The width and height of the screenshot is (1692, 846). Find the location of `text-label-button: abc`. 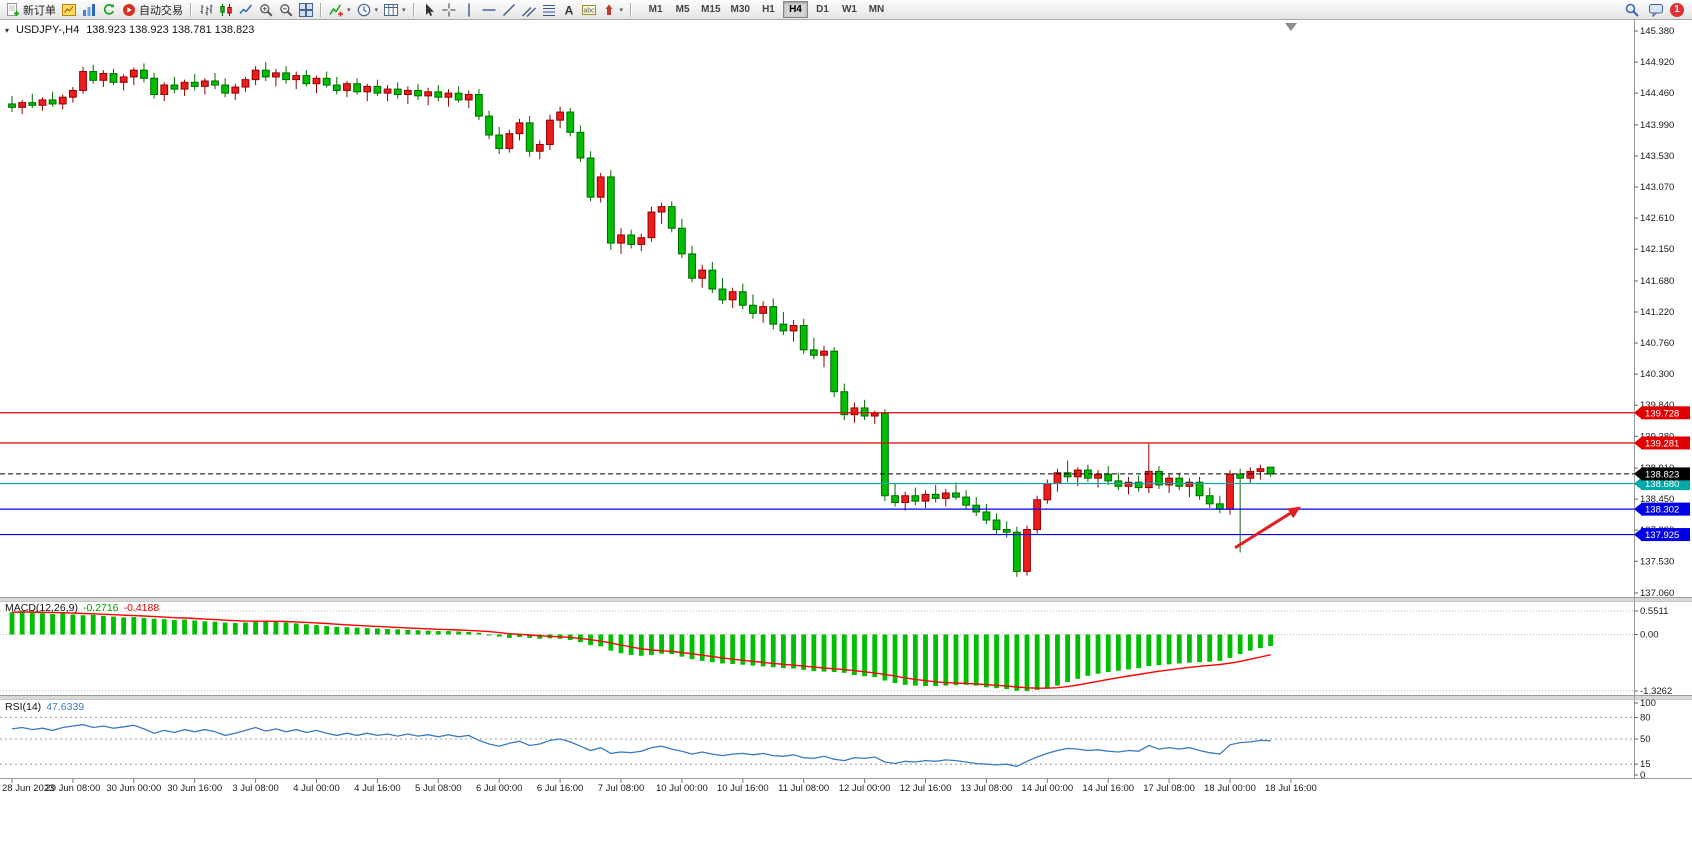

text-label-button: abc is located at coordinates (589, 10).